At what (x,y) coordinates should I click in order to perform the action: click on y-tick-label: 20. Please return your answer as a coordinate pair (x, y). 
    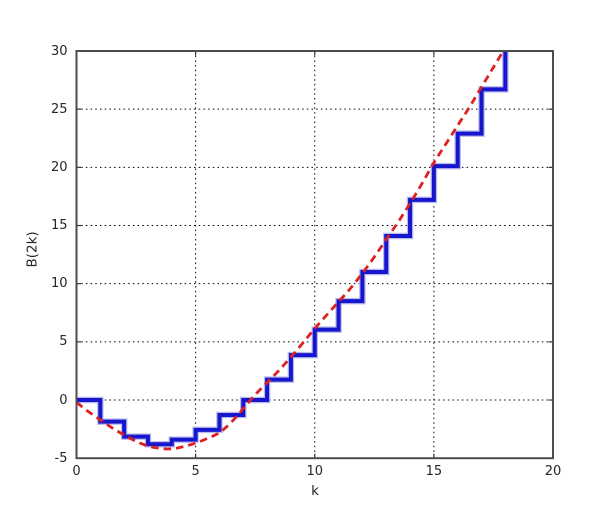
    Looking at the image, I should click on (59, 167).